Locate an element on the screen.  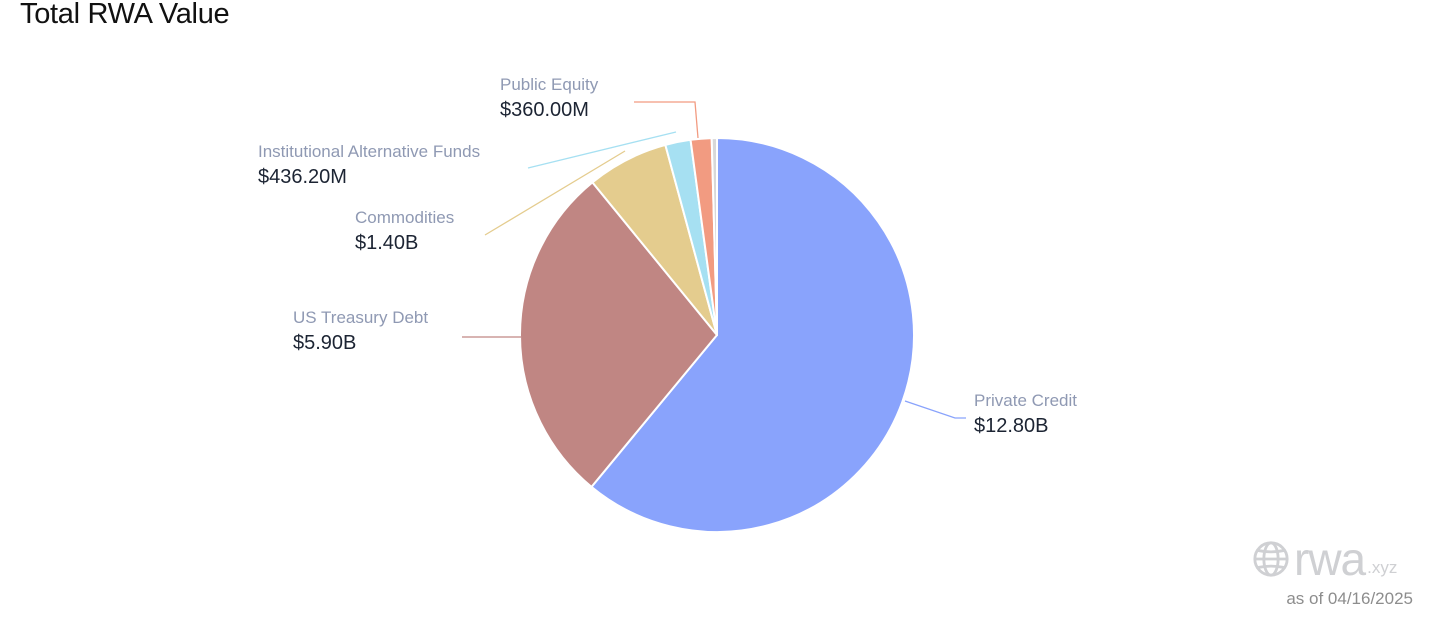
globe-icon is located at coordinates (1271, 559).